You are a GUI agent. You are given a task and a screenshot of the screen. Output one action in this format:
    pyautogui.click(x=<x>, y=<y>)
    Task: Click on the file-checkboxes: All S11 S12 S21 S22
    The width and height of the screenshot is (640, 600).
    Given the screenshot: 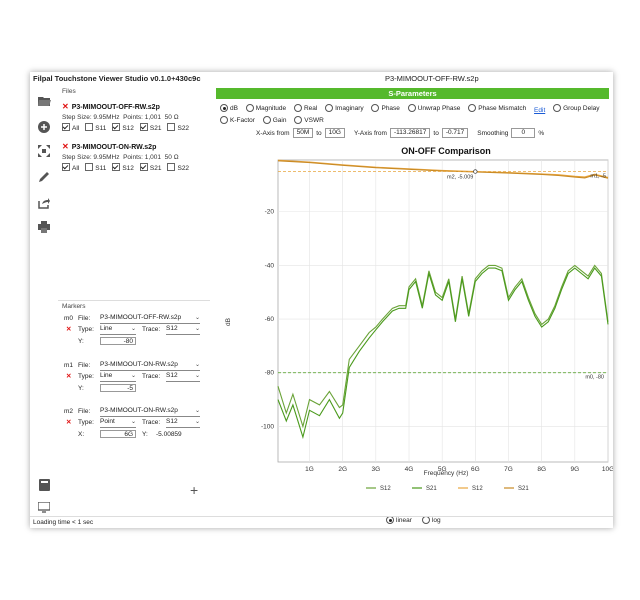 What is the action you would take?
    pyautogui.click(x=125, y=167)
    